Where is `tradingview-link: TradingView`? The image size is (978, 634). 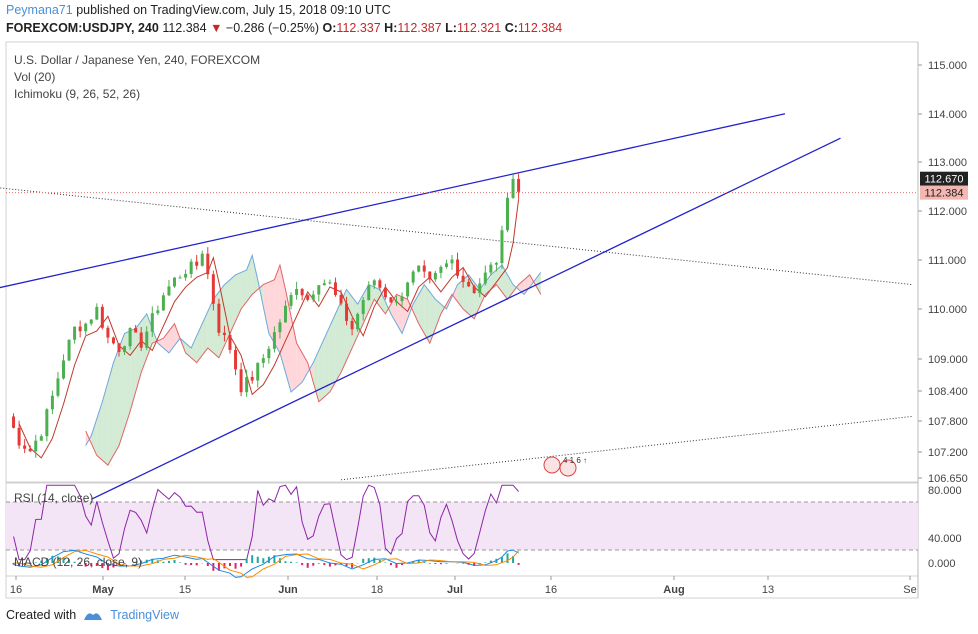
tradingview-link: TradingView is located at coordinates (144, 615).